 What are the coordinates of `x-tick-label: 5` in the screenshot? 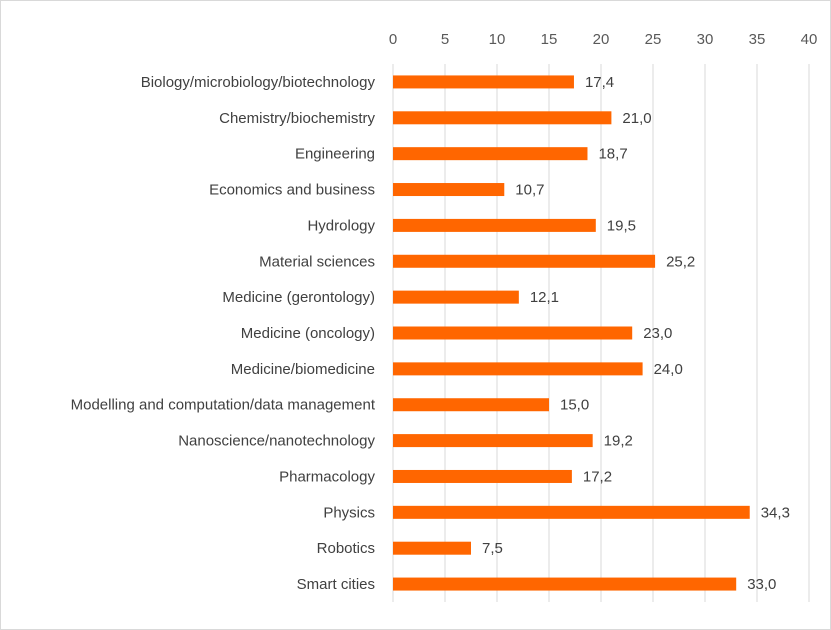 It's located at (445, 39).